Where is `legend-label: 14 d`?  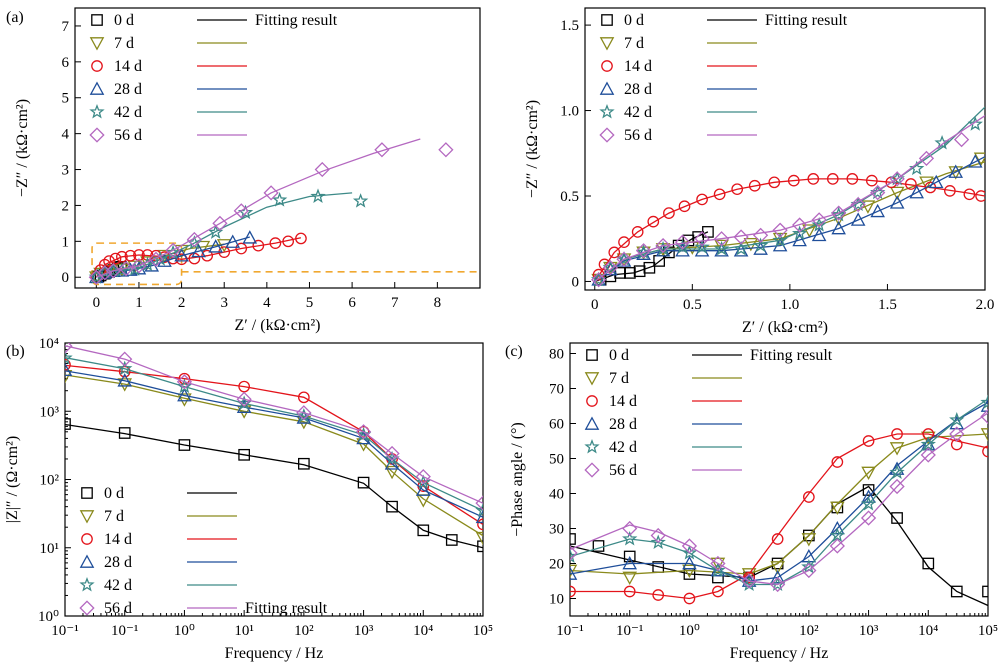 legend-label: 14 d is located at coordinates (623, 401).